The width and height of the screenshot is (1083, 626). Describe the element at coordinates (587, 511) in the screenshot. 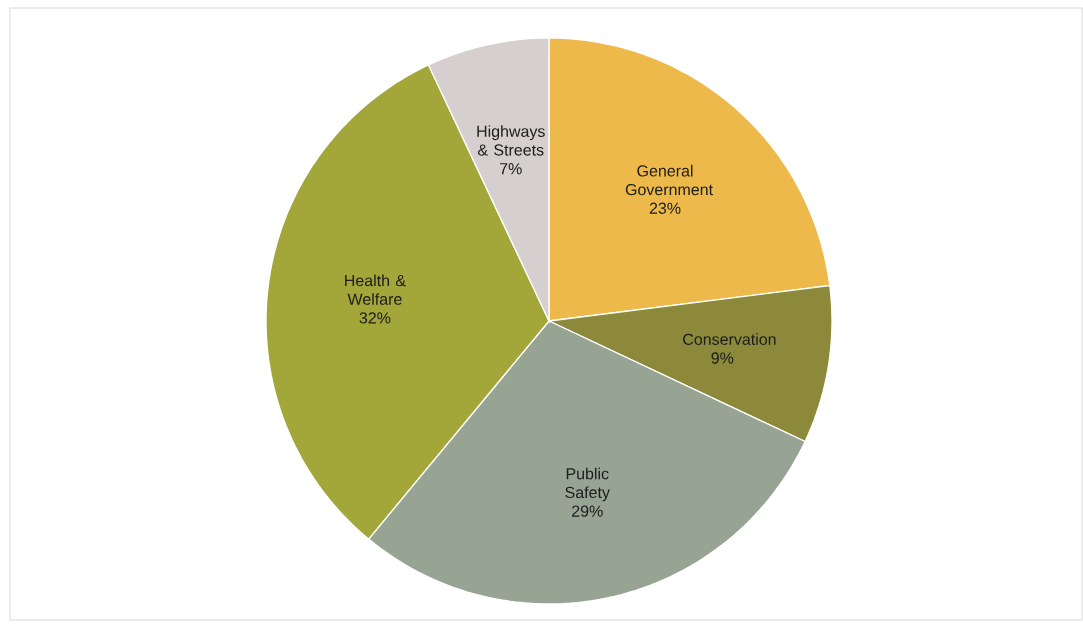

I see `data-label: 29%` at that location.